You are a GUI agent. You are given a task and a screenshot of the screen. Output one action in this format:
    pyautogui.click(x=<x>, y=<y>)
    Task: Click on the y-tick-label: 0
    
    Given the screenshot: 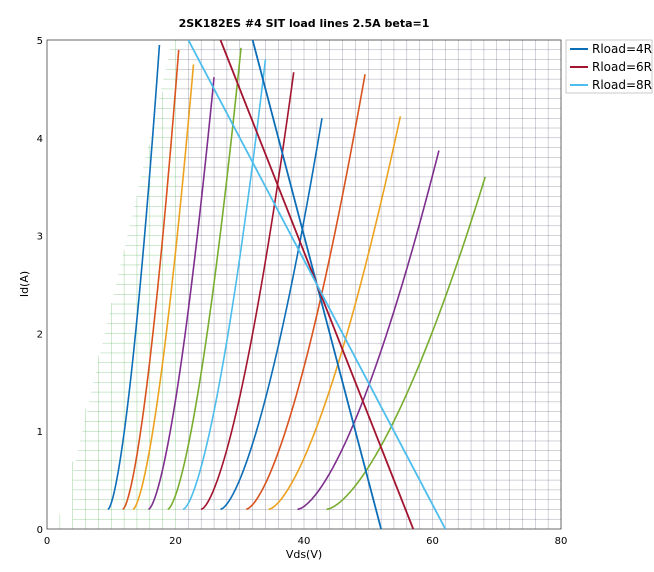 What is the action you would take?
    pyautogui.click(x=40, y=530)
    